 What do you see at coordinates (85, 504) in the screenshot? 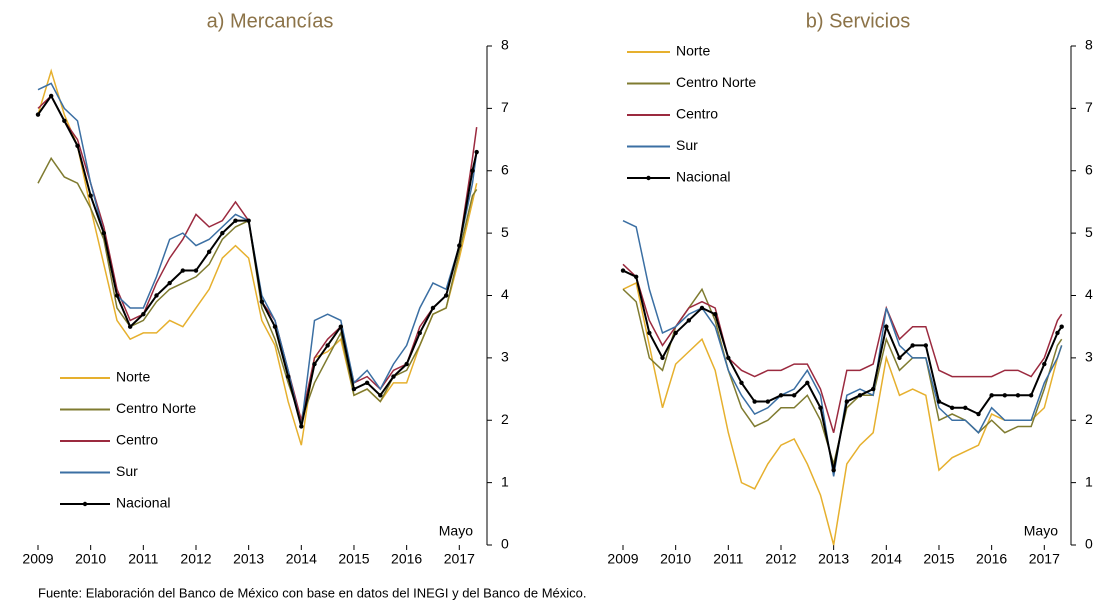
I see `legend-marker` at bounding box center [85, 504].